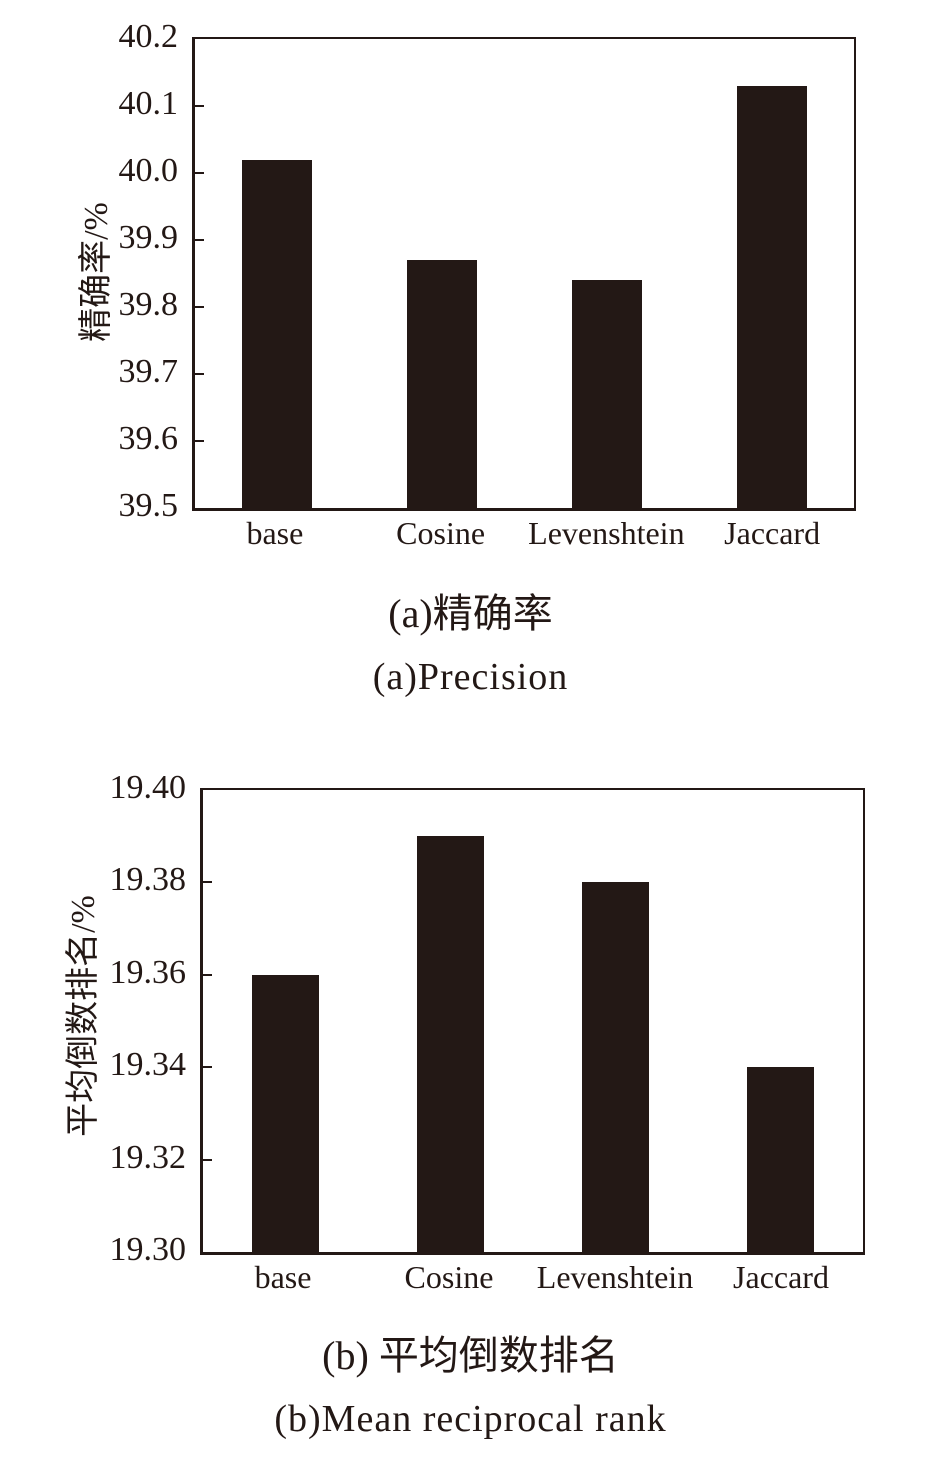 This screenshot has width=941, height=1457. What do you see at coordinates (96, 272) in the screenshot?
I see `y-axis-title: 精确率/%` at bounding box center [96, 272].